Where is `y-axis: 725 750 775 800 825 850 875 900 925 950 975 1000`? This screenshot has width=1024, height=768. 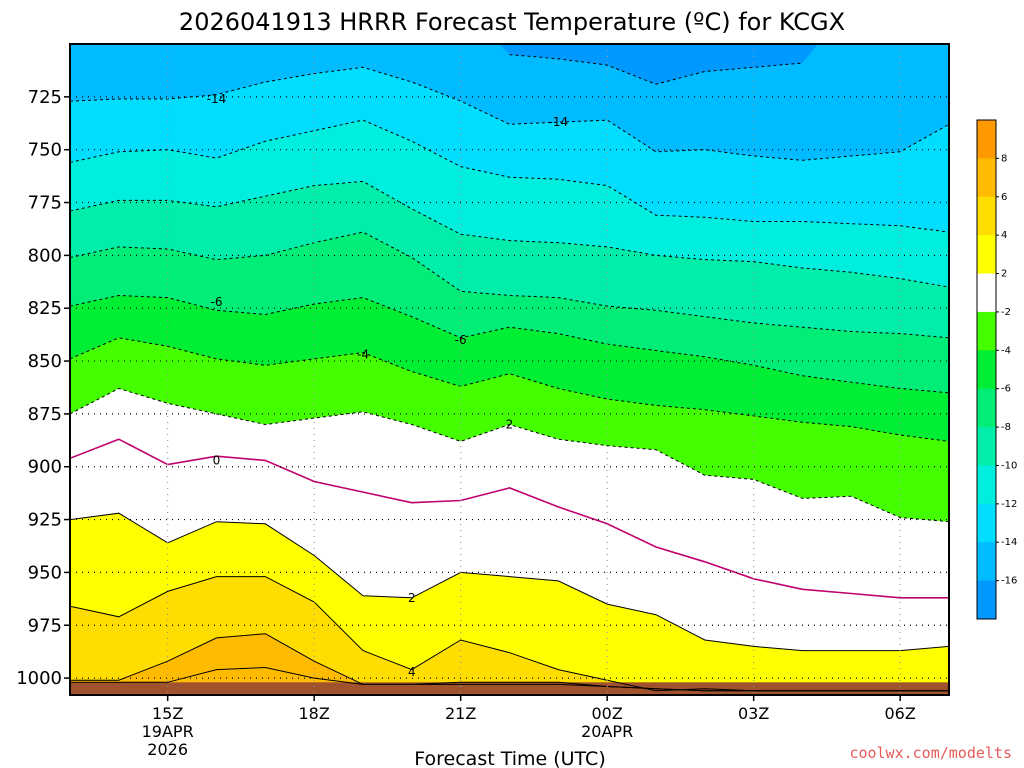 y-axis: 725 750 775 800 825 850 875 900 925 950 975 1000 is located at coordinates (43, 388).